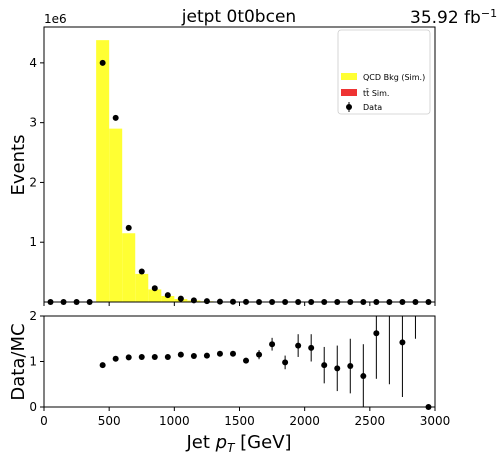 The width and height of the screenshot is (500, 460). I want to click on chart-title: jetpt 0t0bcen, so click(238, 17).